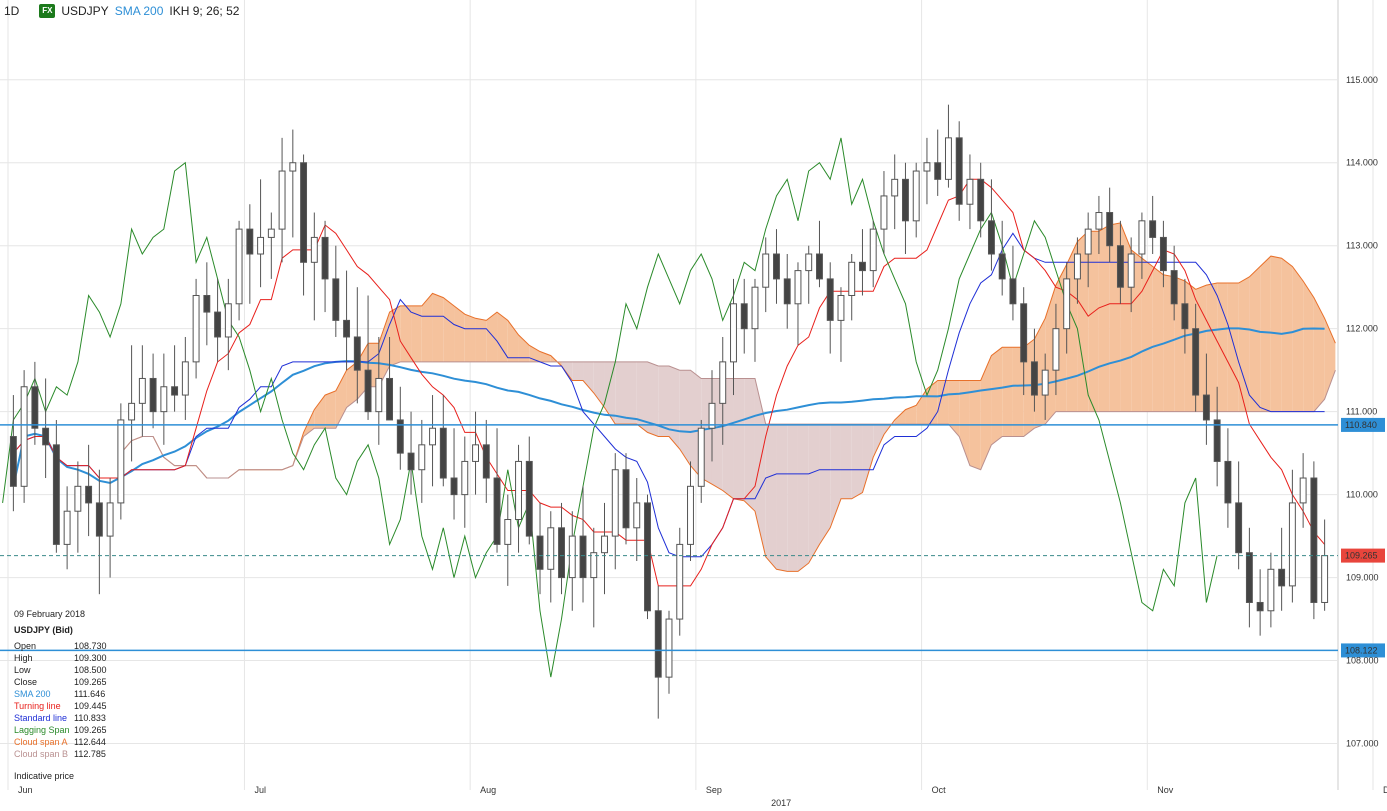 This screenshot has width=1387, height=811. What do you see at coordinates (1165, 790) in the screenshot?
I see `x-tick-label: Nov` at bounding box center [1165, 790].